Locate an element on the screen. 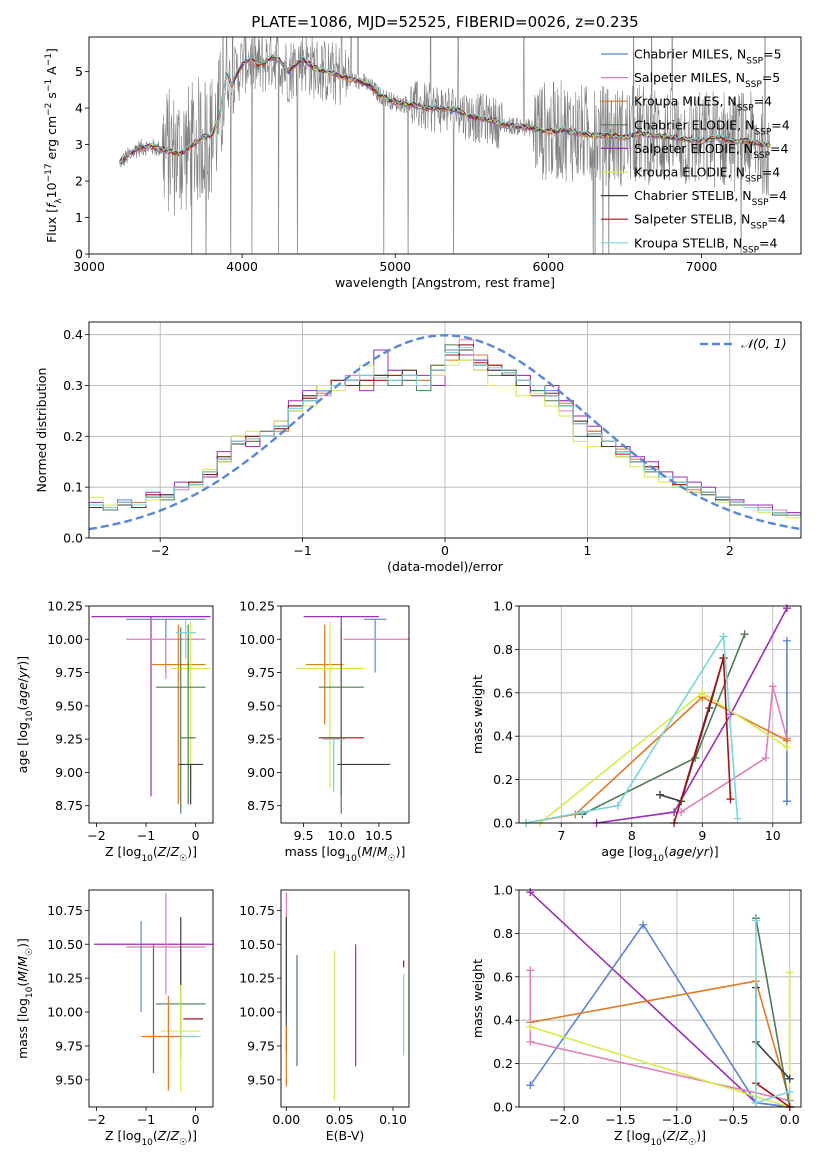 The width and height of the screenshot is (819, 1170). x-tick-label: 4000 is located at coordinates (242, 266).